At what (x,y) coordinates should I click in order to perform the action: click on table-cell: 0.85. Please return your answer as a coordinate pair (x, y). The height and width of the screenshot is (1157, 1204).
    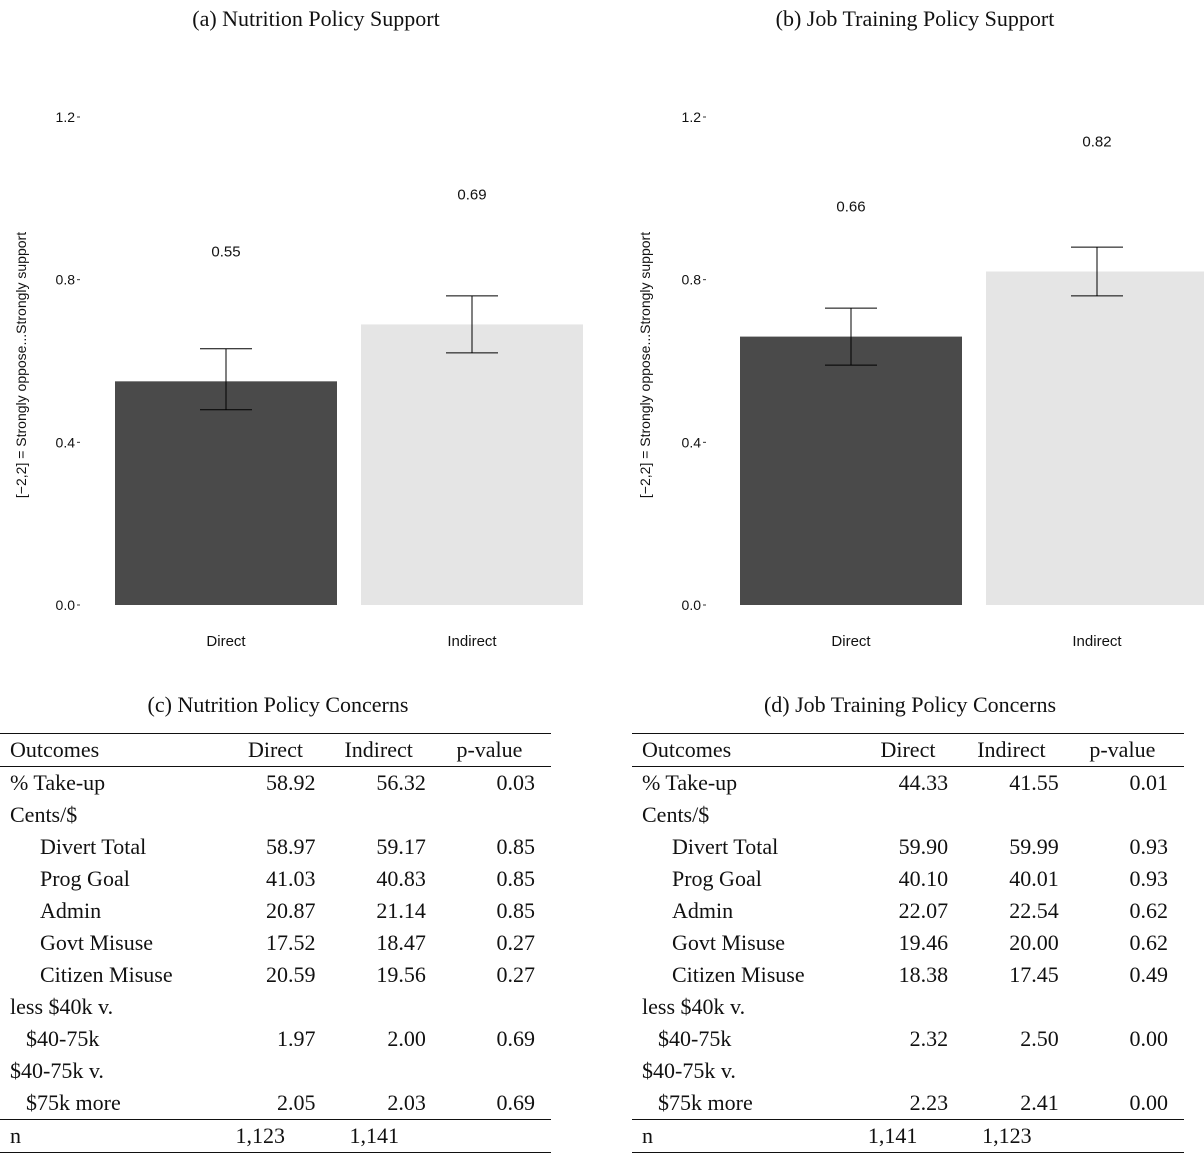
    Looking at the image, I should click on (516, 910).